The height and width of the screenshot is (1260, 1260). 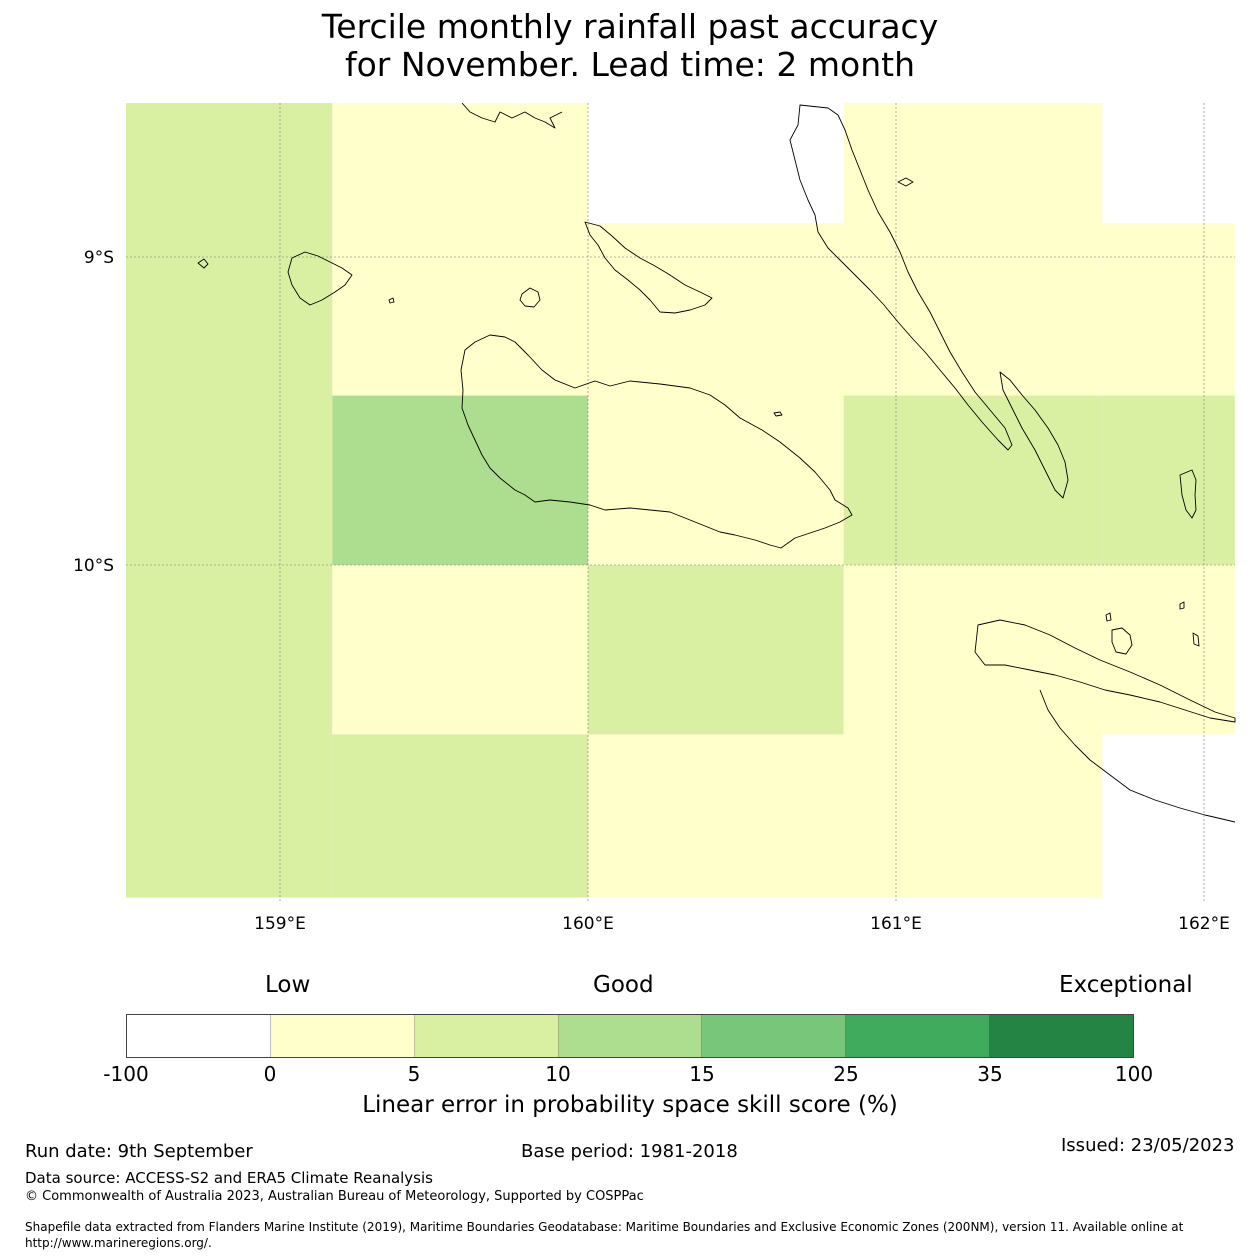 I want to click on colorbar-tick: 15, so click(x=702, y=1074).